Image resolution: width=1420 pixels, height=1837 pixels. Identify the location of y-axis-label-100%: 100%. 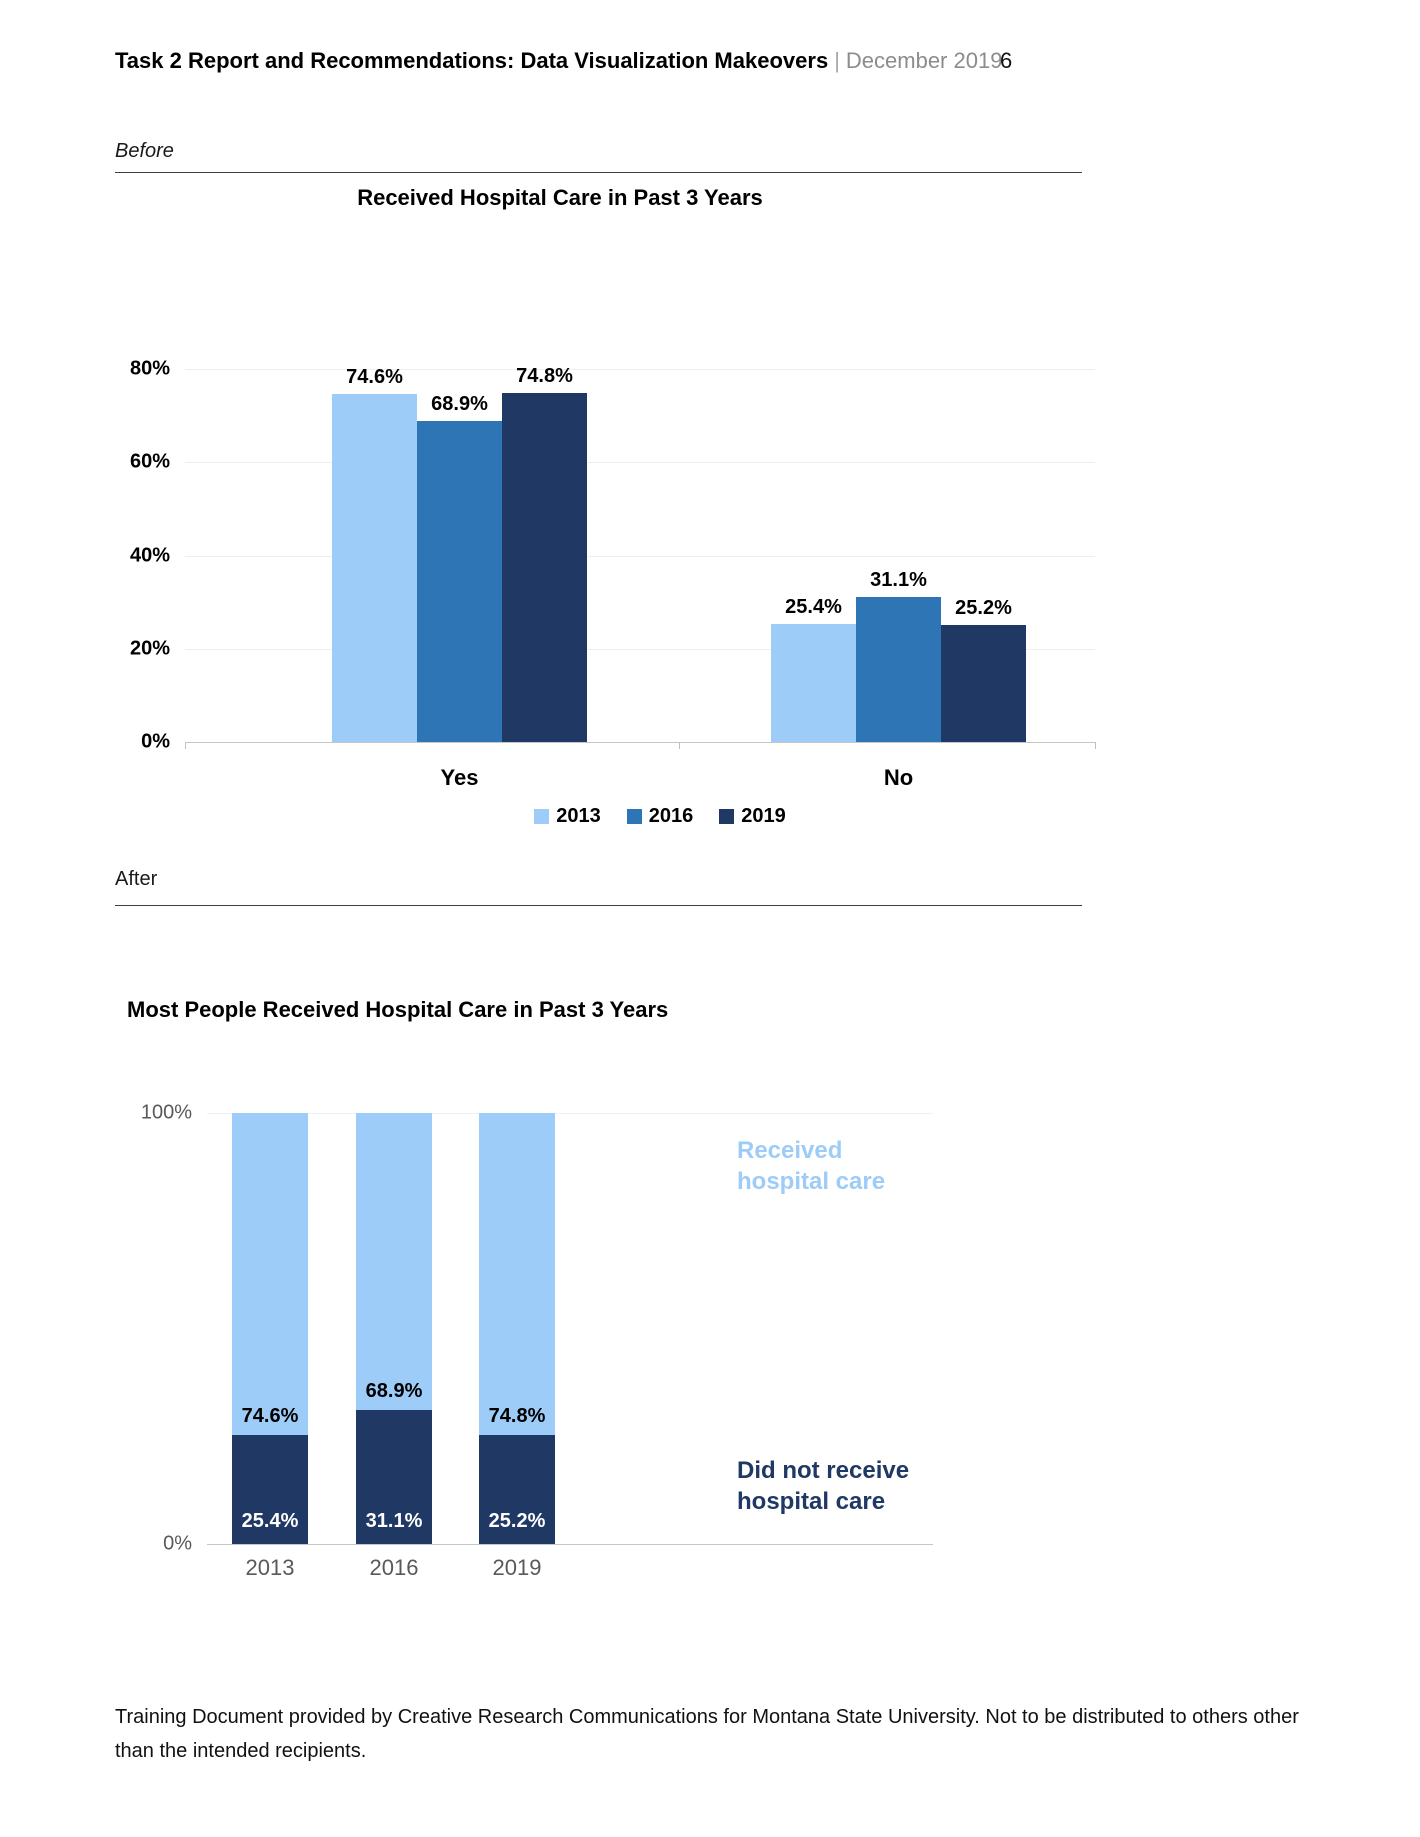
(166, 1112).